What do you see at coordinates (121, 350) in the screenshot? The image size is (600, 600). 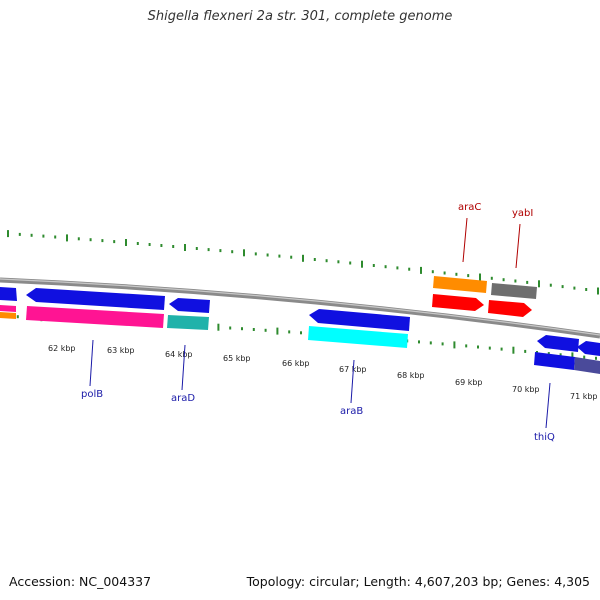 I see `kbp-label: 63 kbp` at bounding box center [121, 350].